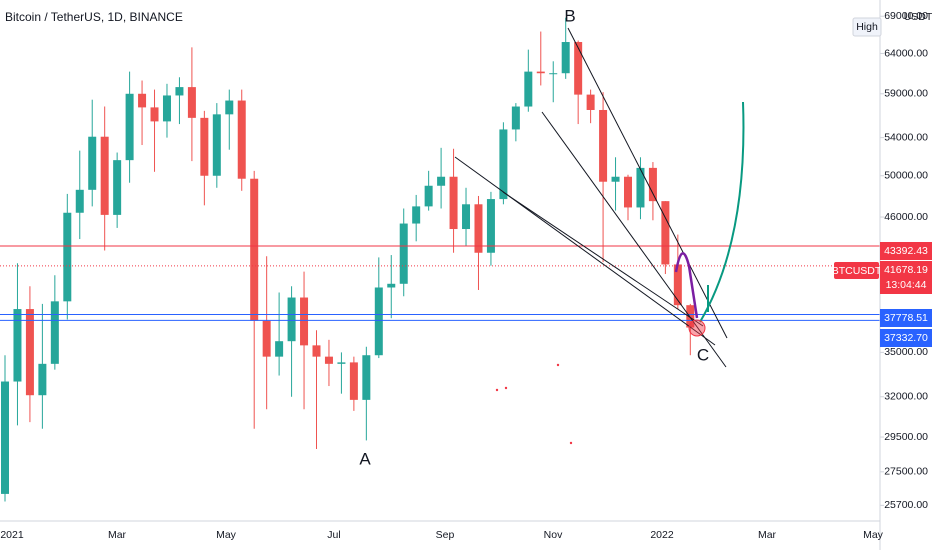 This screenshot has width=932, height=550. I want to click on chart-title: Bitcoin / TetherUS, 1D, BINANCE, so click(94, 17).